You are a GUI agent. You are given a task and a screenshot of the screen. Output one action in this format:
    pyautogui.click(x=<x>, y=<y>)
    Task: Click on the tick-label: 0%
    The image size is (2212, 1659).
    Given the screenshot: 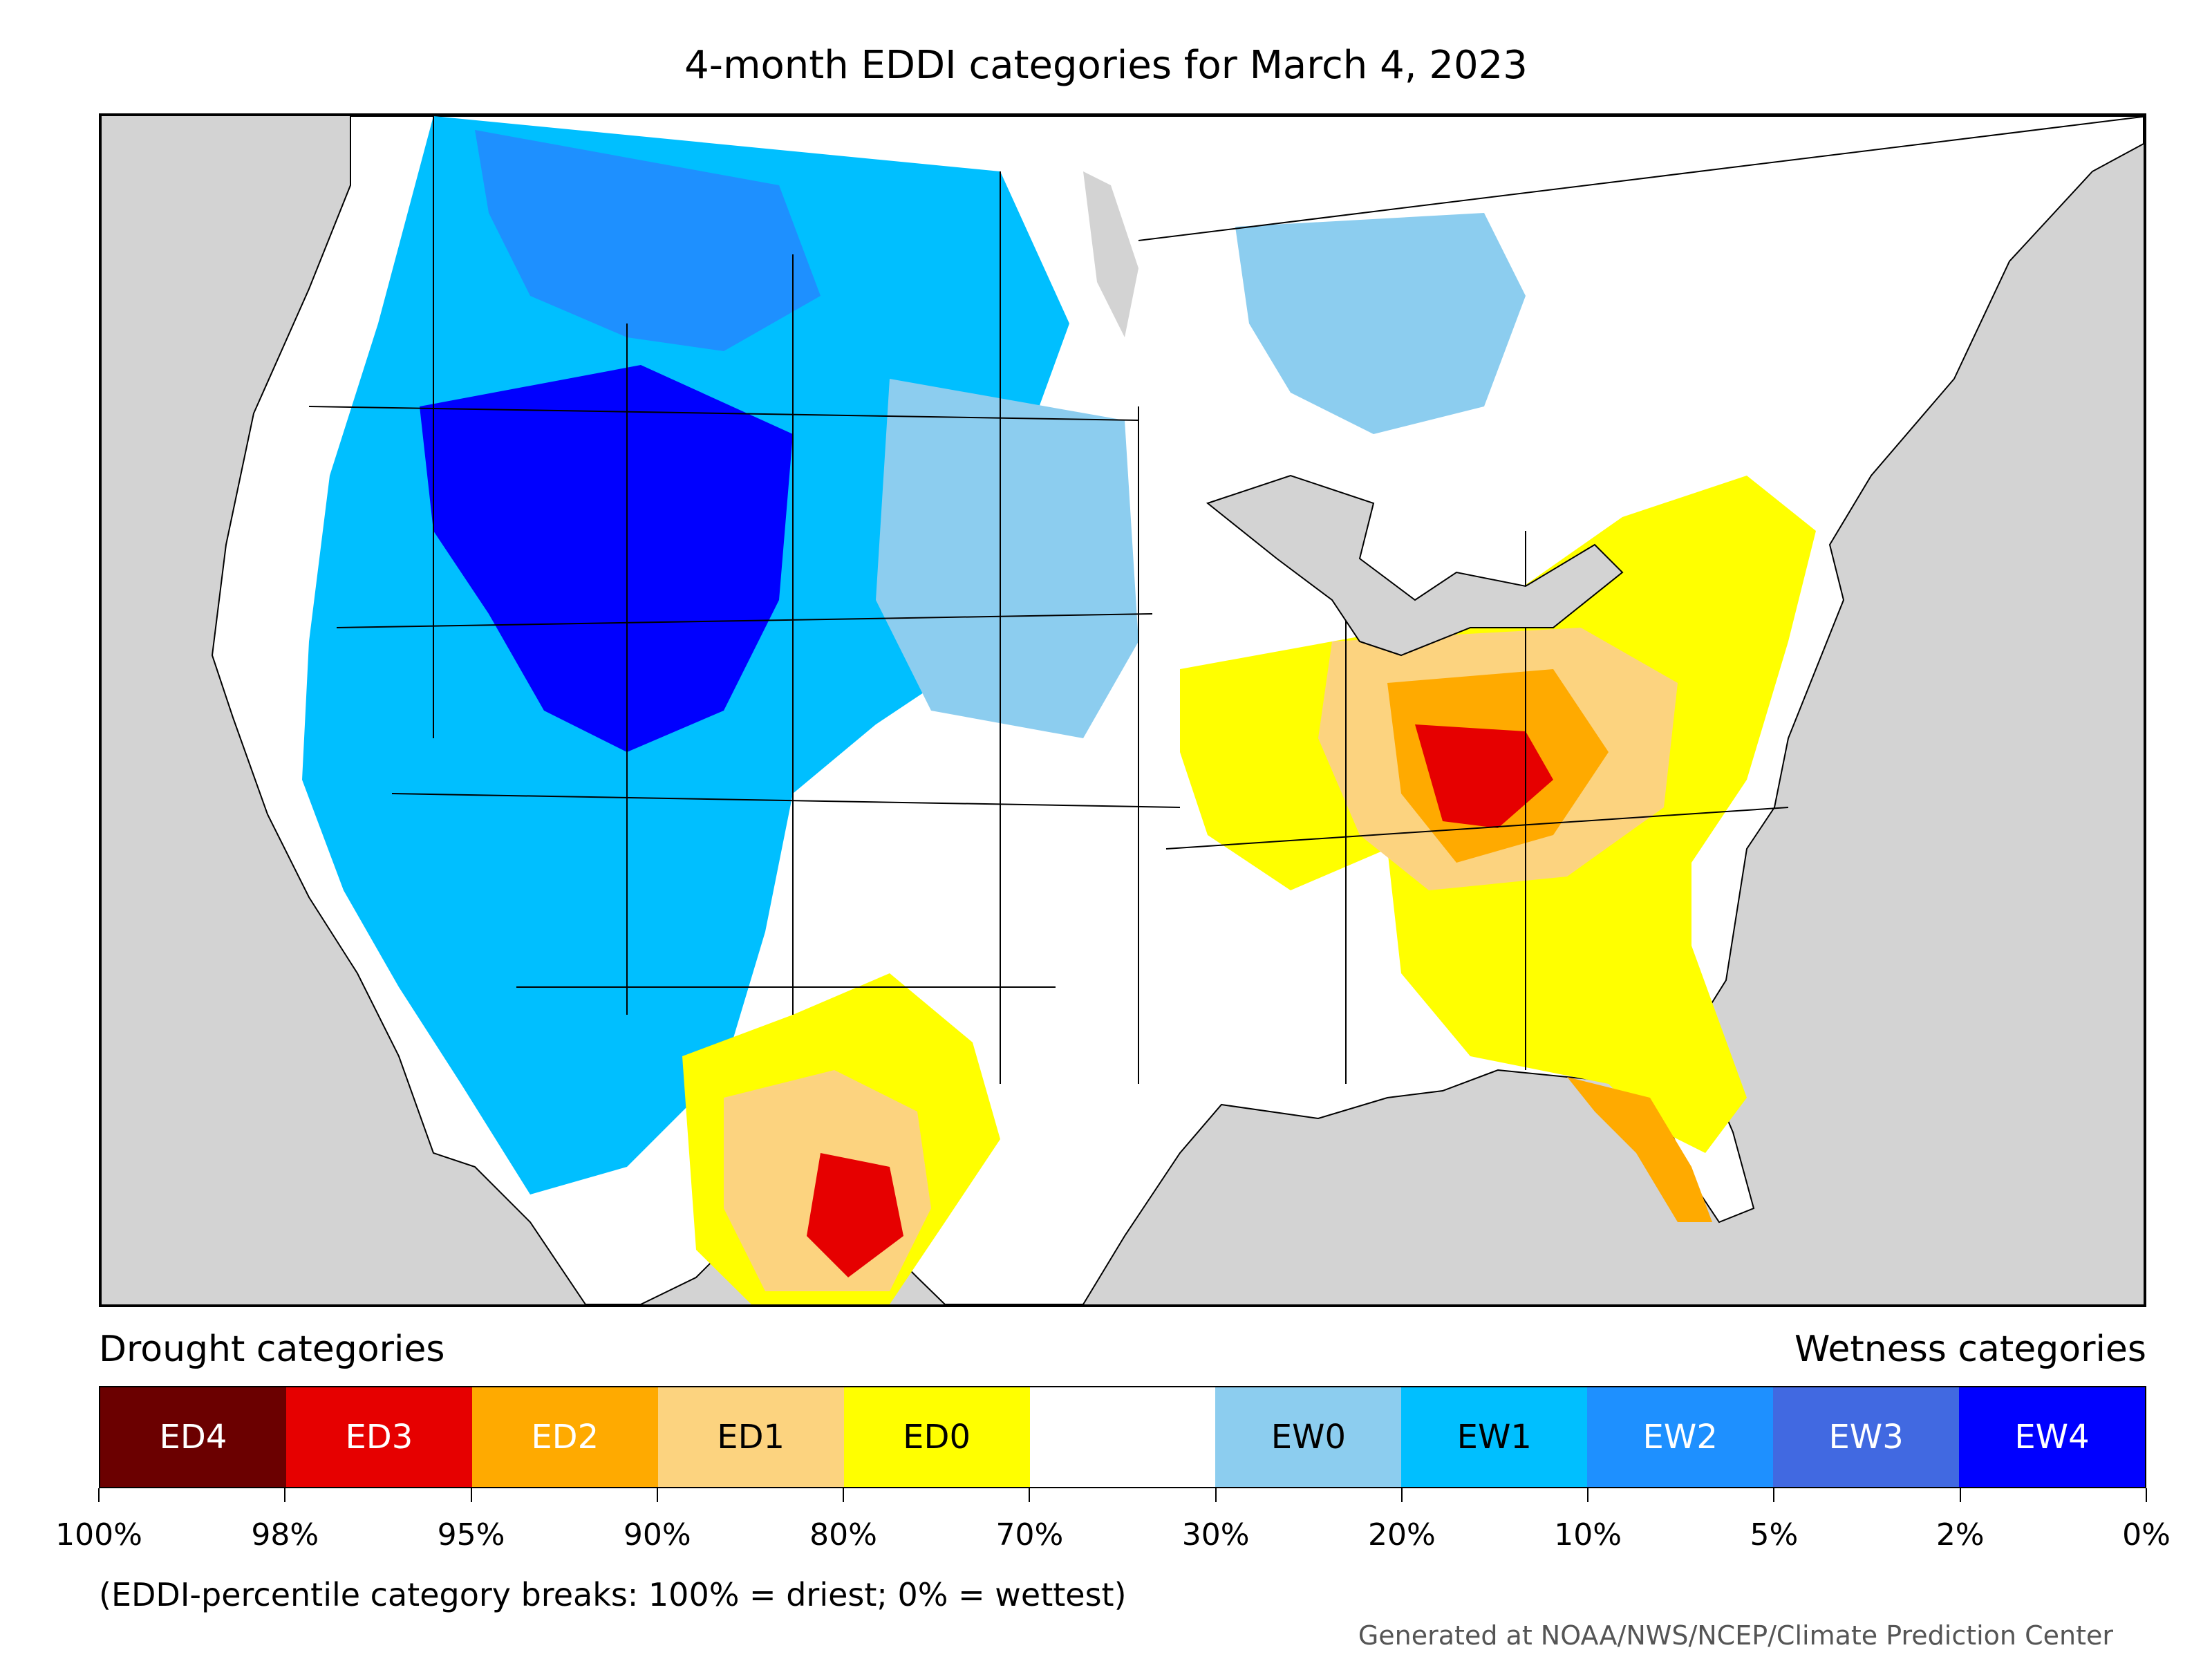 What is the action you would take?
    pyautogui.click(x=2146, y=1535)
    